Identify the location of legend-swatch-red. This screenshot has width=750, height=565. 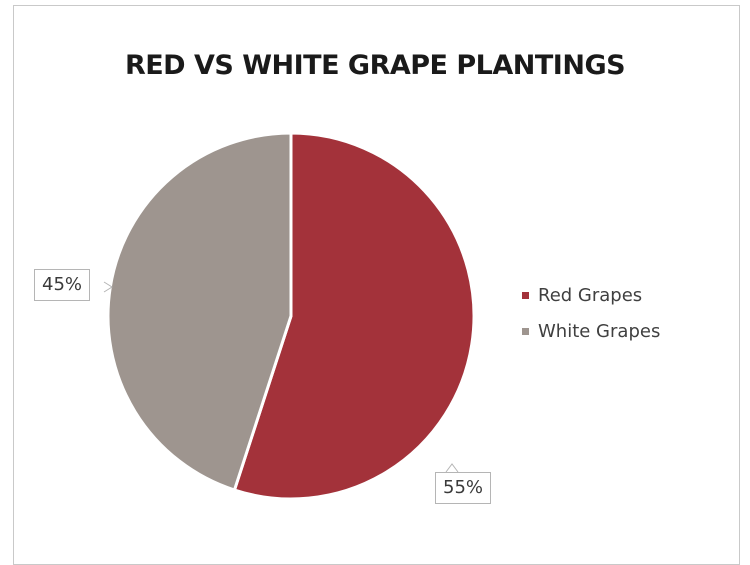
(525, 295).